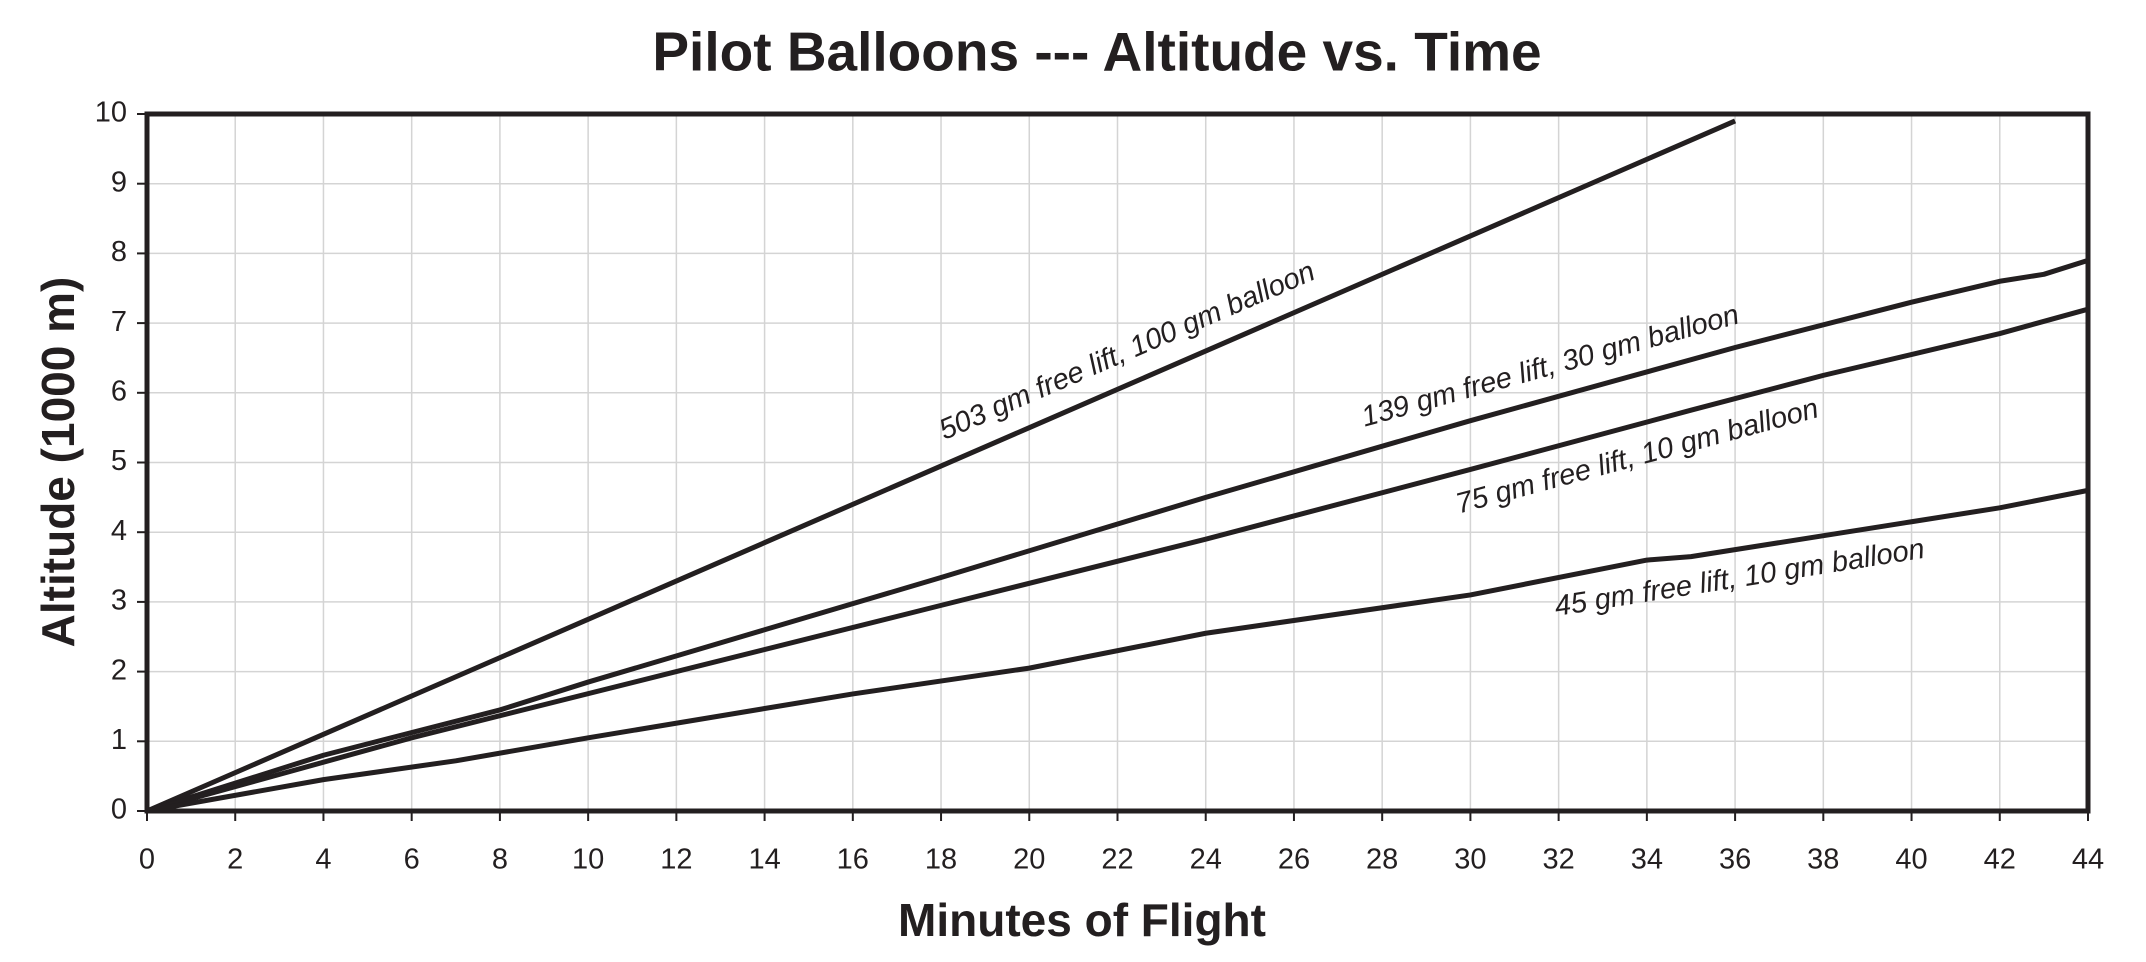  What do you see at coordinates (119, 740) in the screenshot?
I see `y-tick-label: 1` at bounding box center [119, 740].